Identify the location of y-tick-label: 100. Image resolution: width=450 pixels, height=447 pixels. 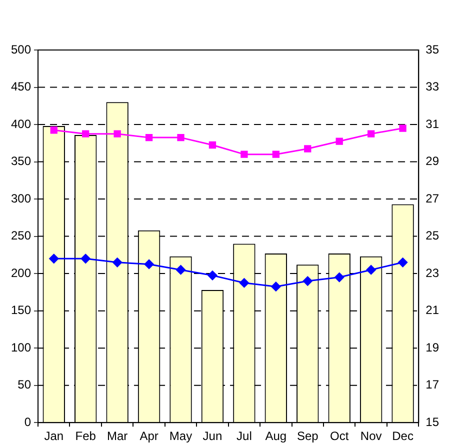
(21, 347).